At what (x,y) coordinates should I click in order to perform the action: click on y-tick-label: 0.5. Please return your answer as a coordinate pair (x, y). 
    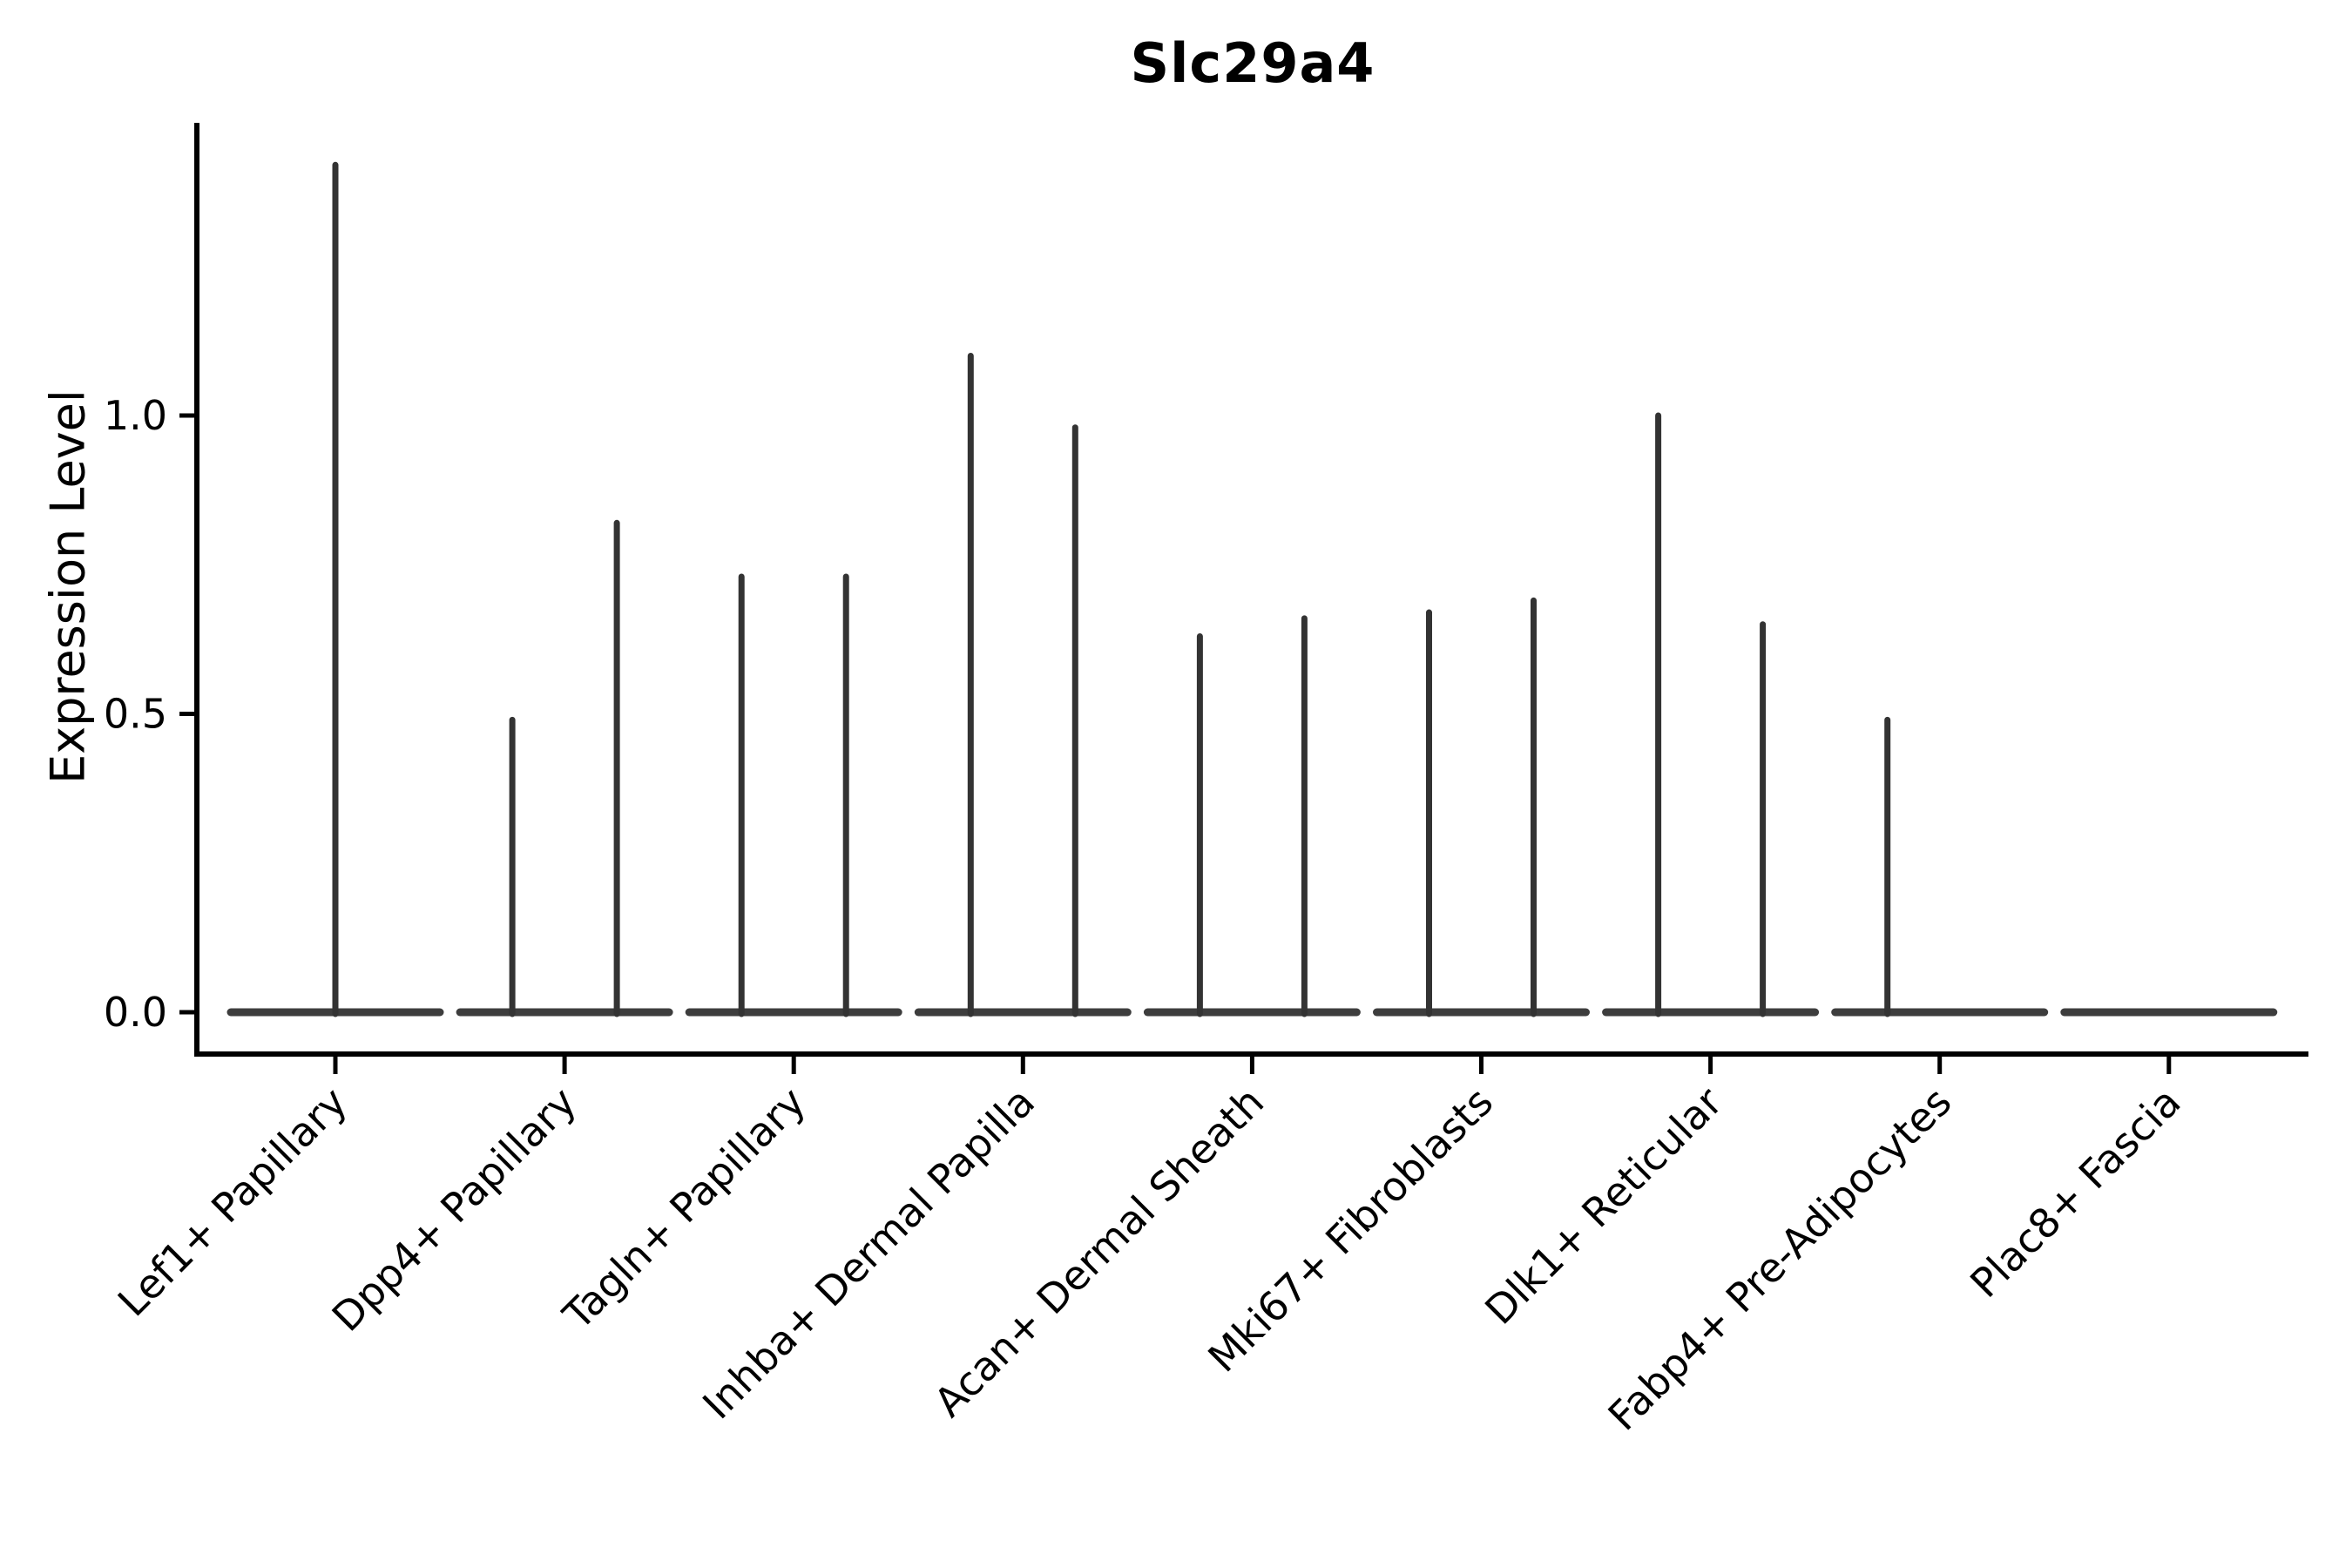
    Looking at the image, I should click on (135, 714).